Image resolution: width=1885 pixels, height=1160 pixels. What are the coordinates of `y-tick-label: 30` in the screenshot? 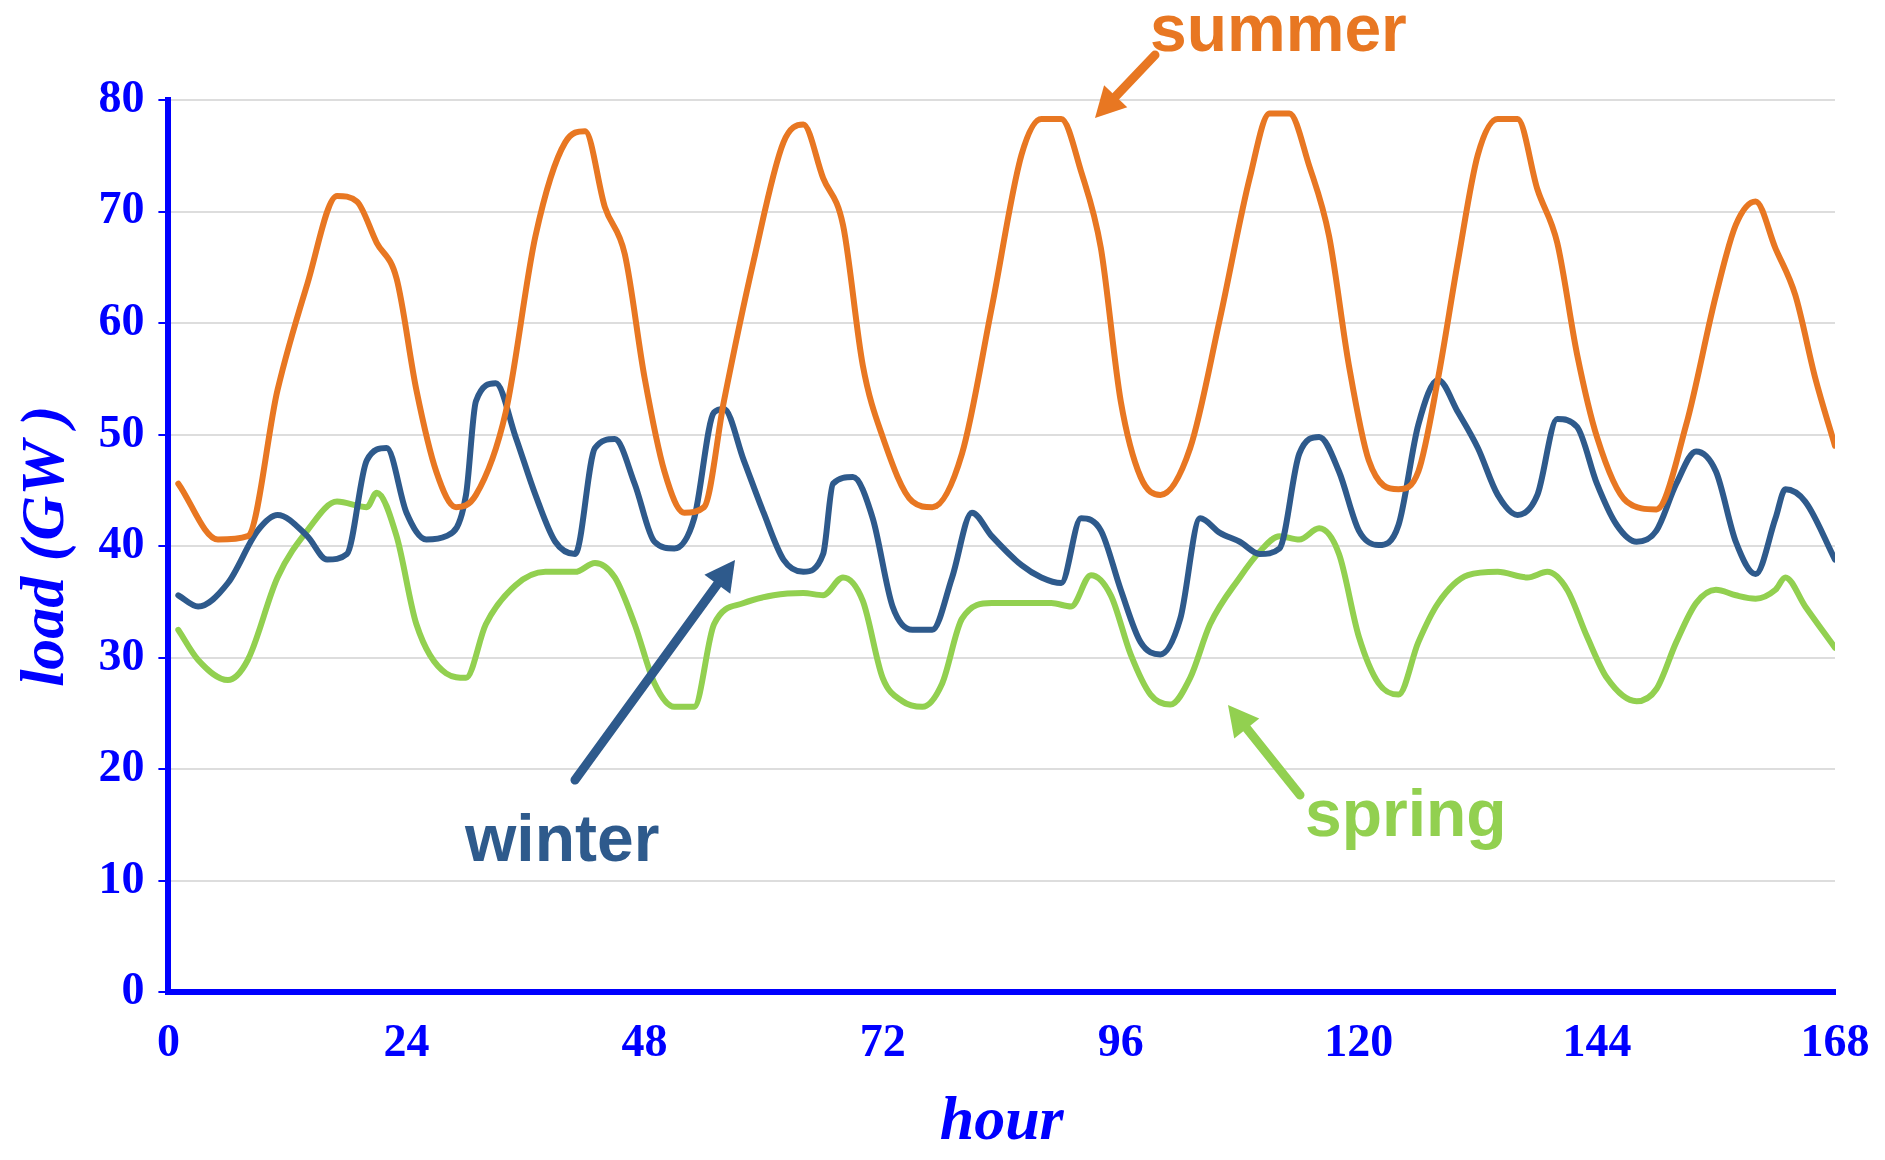 It's located at (121, 654).